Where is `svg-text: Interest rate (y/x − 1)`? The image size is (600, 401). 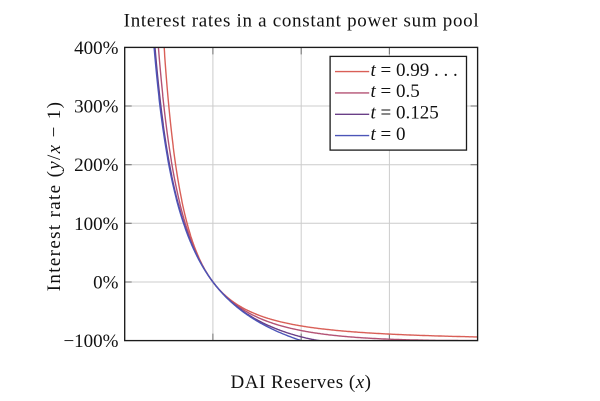
svg-text: Interest rate (y/x − 1) is located at coordinates (54, 196).